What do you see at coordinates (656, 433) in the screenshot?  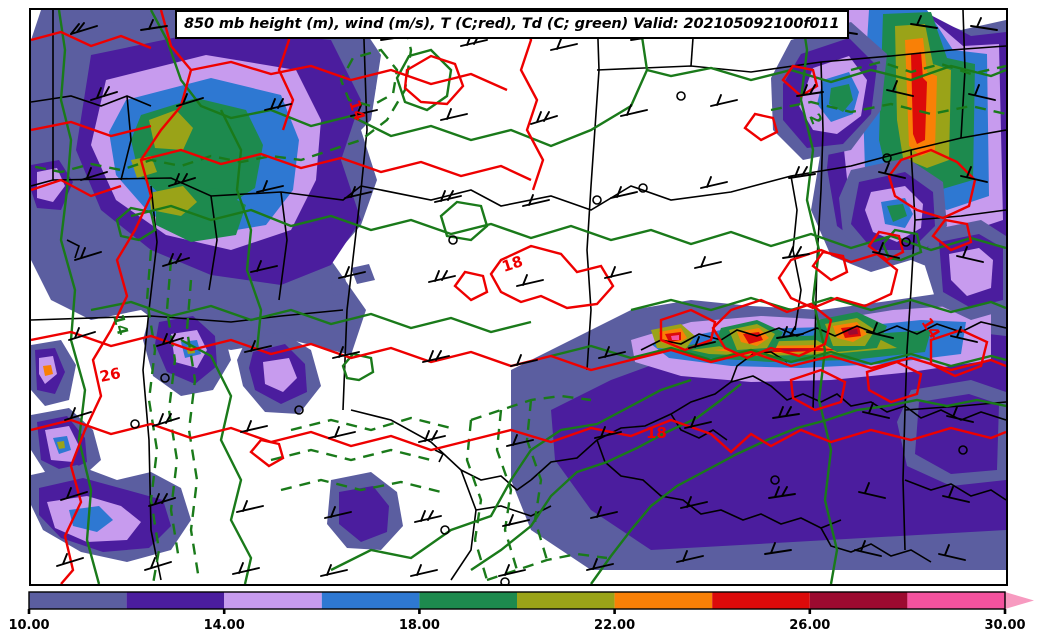 I see `contour-label-t-18b: 18` at bounding box center [656, 433].